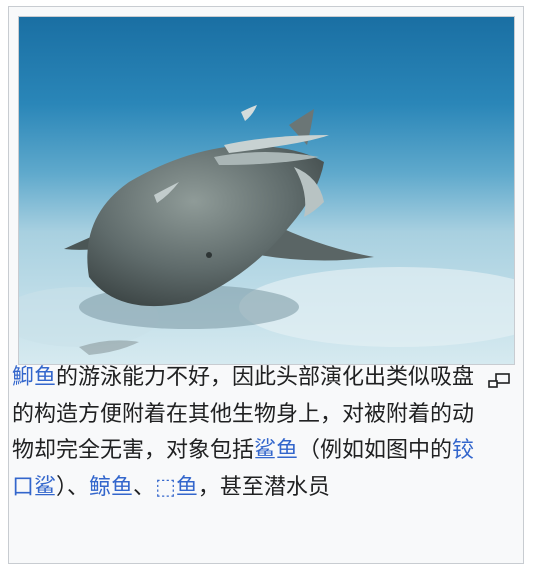 The image size is (536, 574). Describe the element at coordinates (73, 487) in the screenshot. I see `caption-text: ）、` at that location.